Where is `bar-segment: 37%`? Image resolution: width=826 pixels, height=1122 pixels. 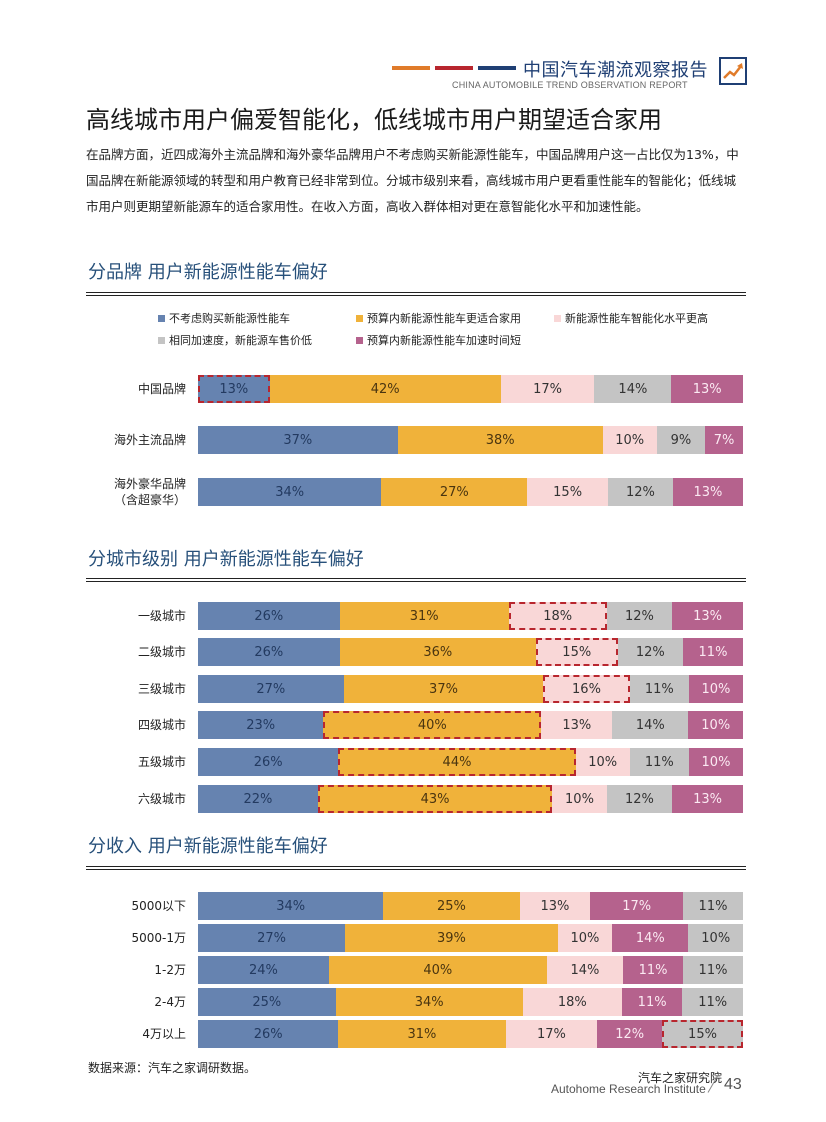 bar-segment: 37% is located at coordinates (298, 440).